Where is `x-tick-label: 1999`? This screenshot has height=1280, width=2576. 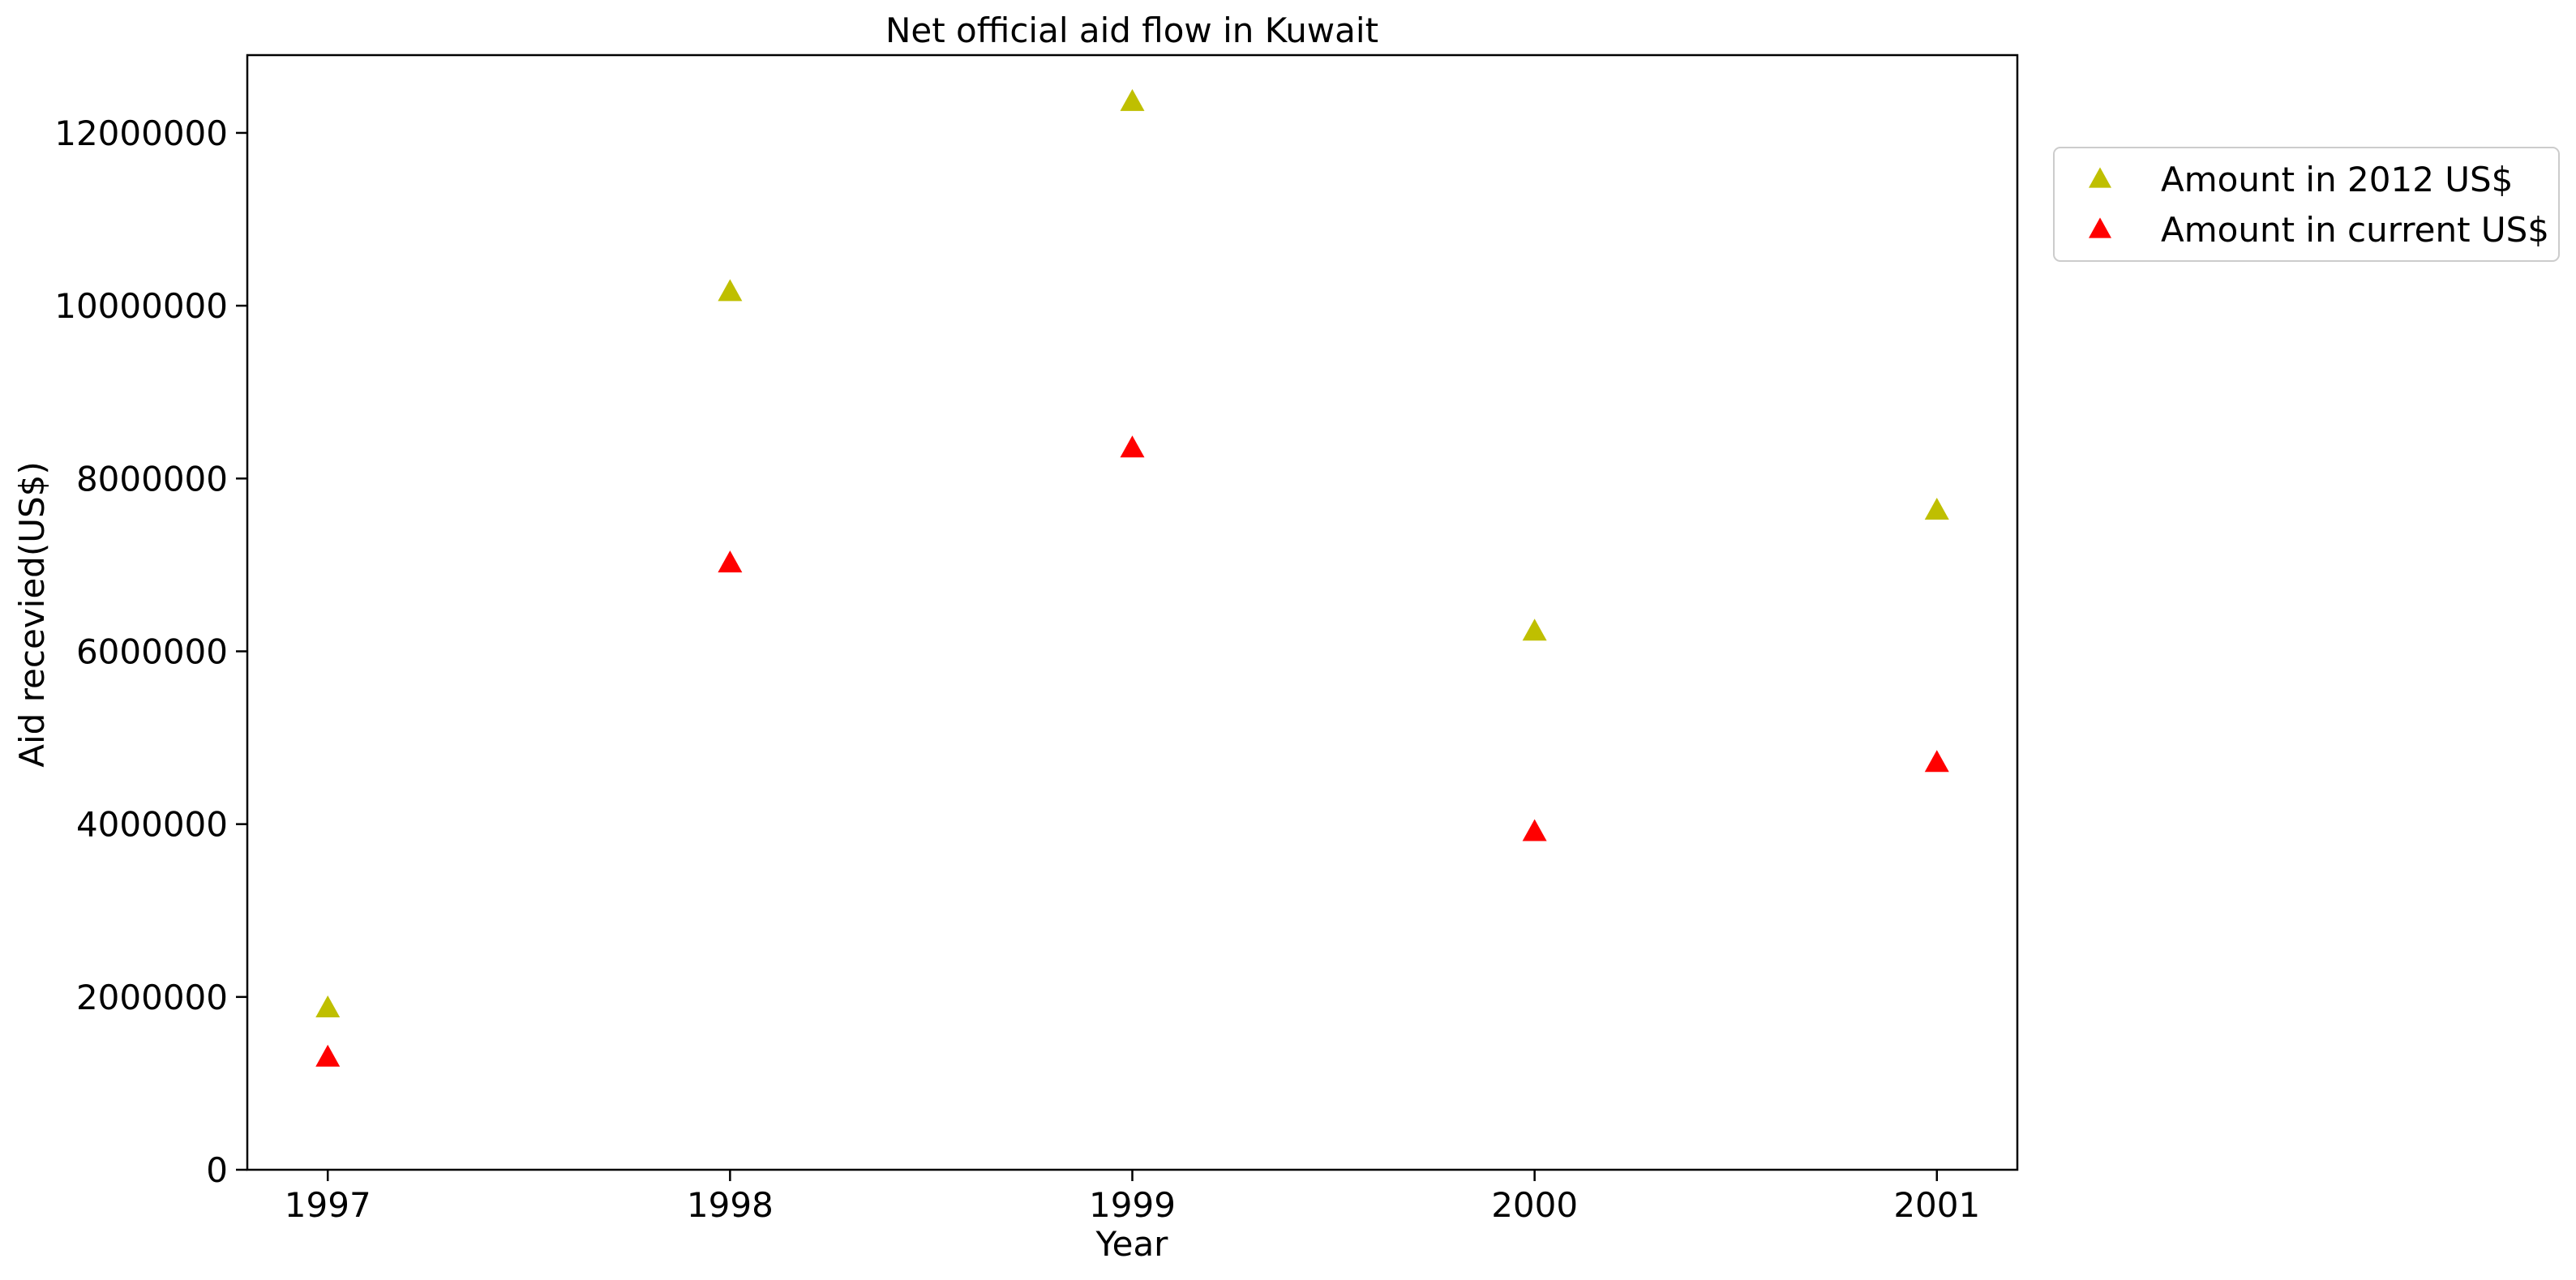 x-tick-label: 1999 is located at coordinates (1132, 1205).